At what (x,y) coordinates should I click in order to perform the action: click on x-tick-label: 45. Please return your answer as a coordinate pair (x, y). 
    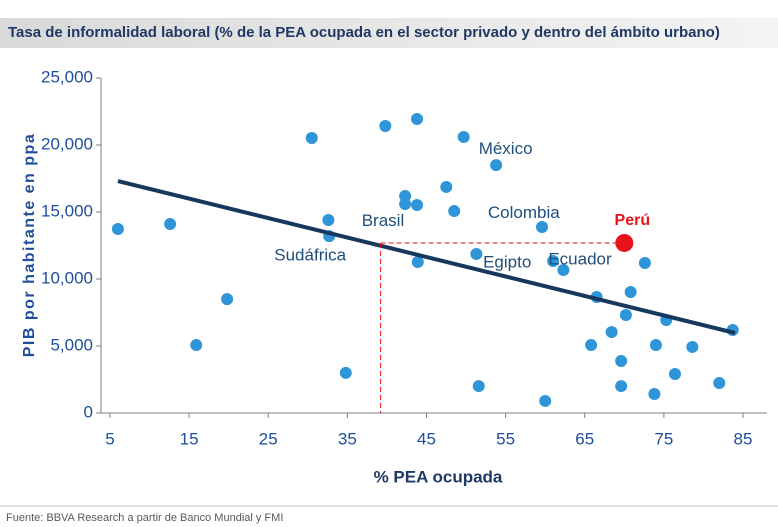
    Looking at the image, I should click on (426, 438).